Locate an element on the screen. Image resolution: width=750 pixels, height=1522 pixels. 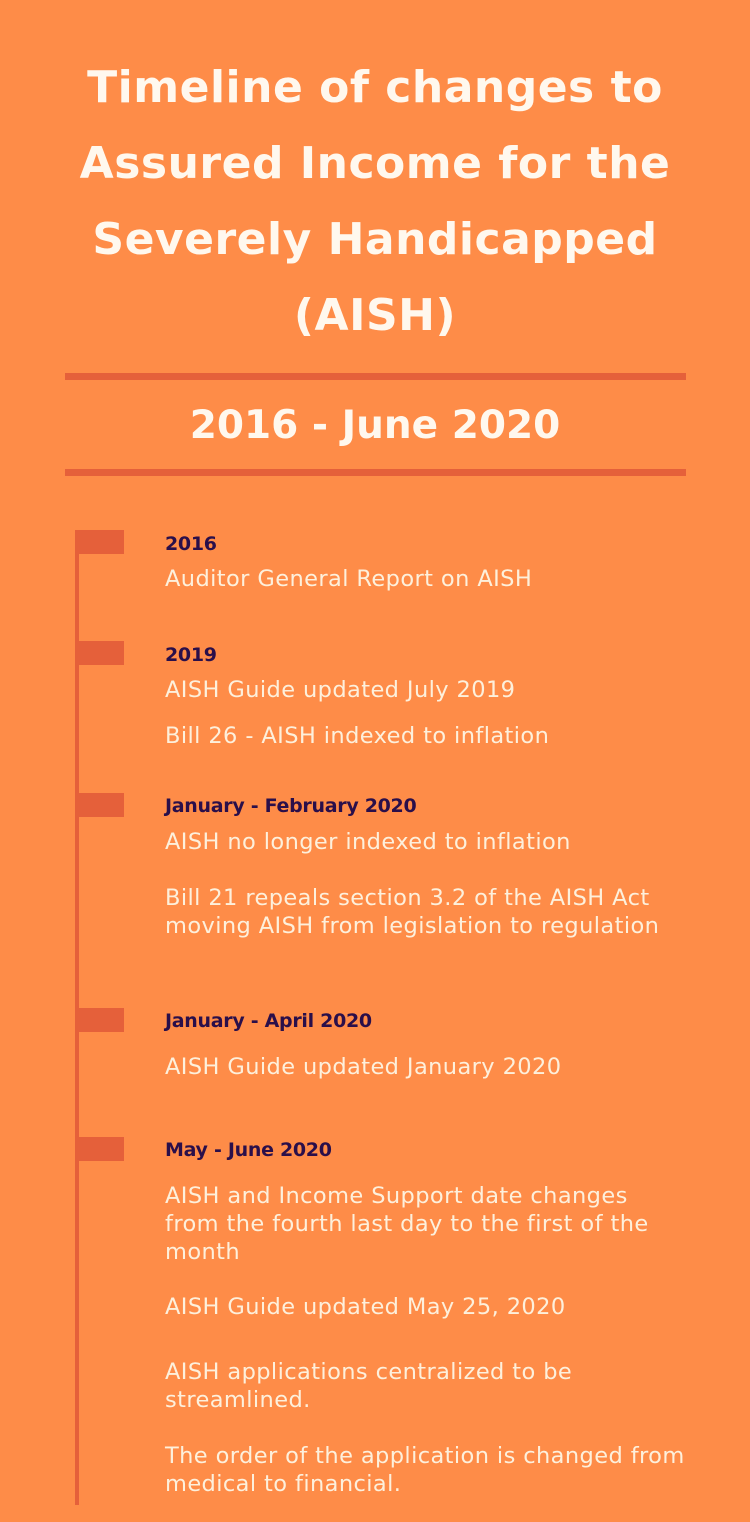
title-line: (AISH) is located at coordinates (375, 315).